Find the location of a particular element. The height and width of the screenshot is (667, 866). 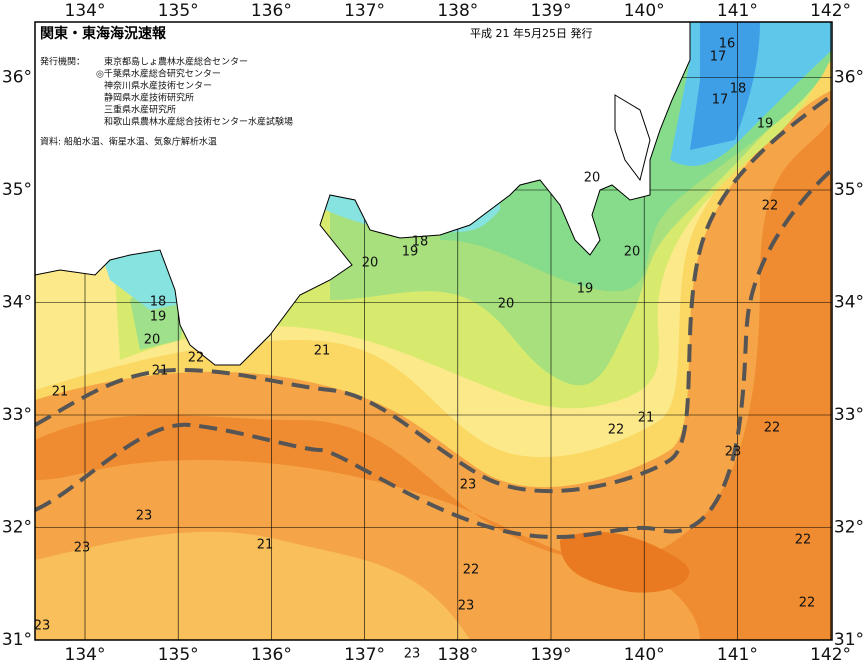

lon-label-top: 138° is located at coordinates (457, 11).